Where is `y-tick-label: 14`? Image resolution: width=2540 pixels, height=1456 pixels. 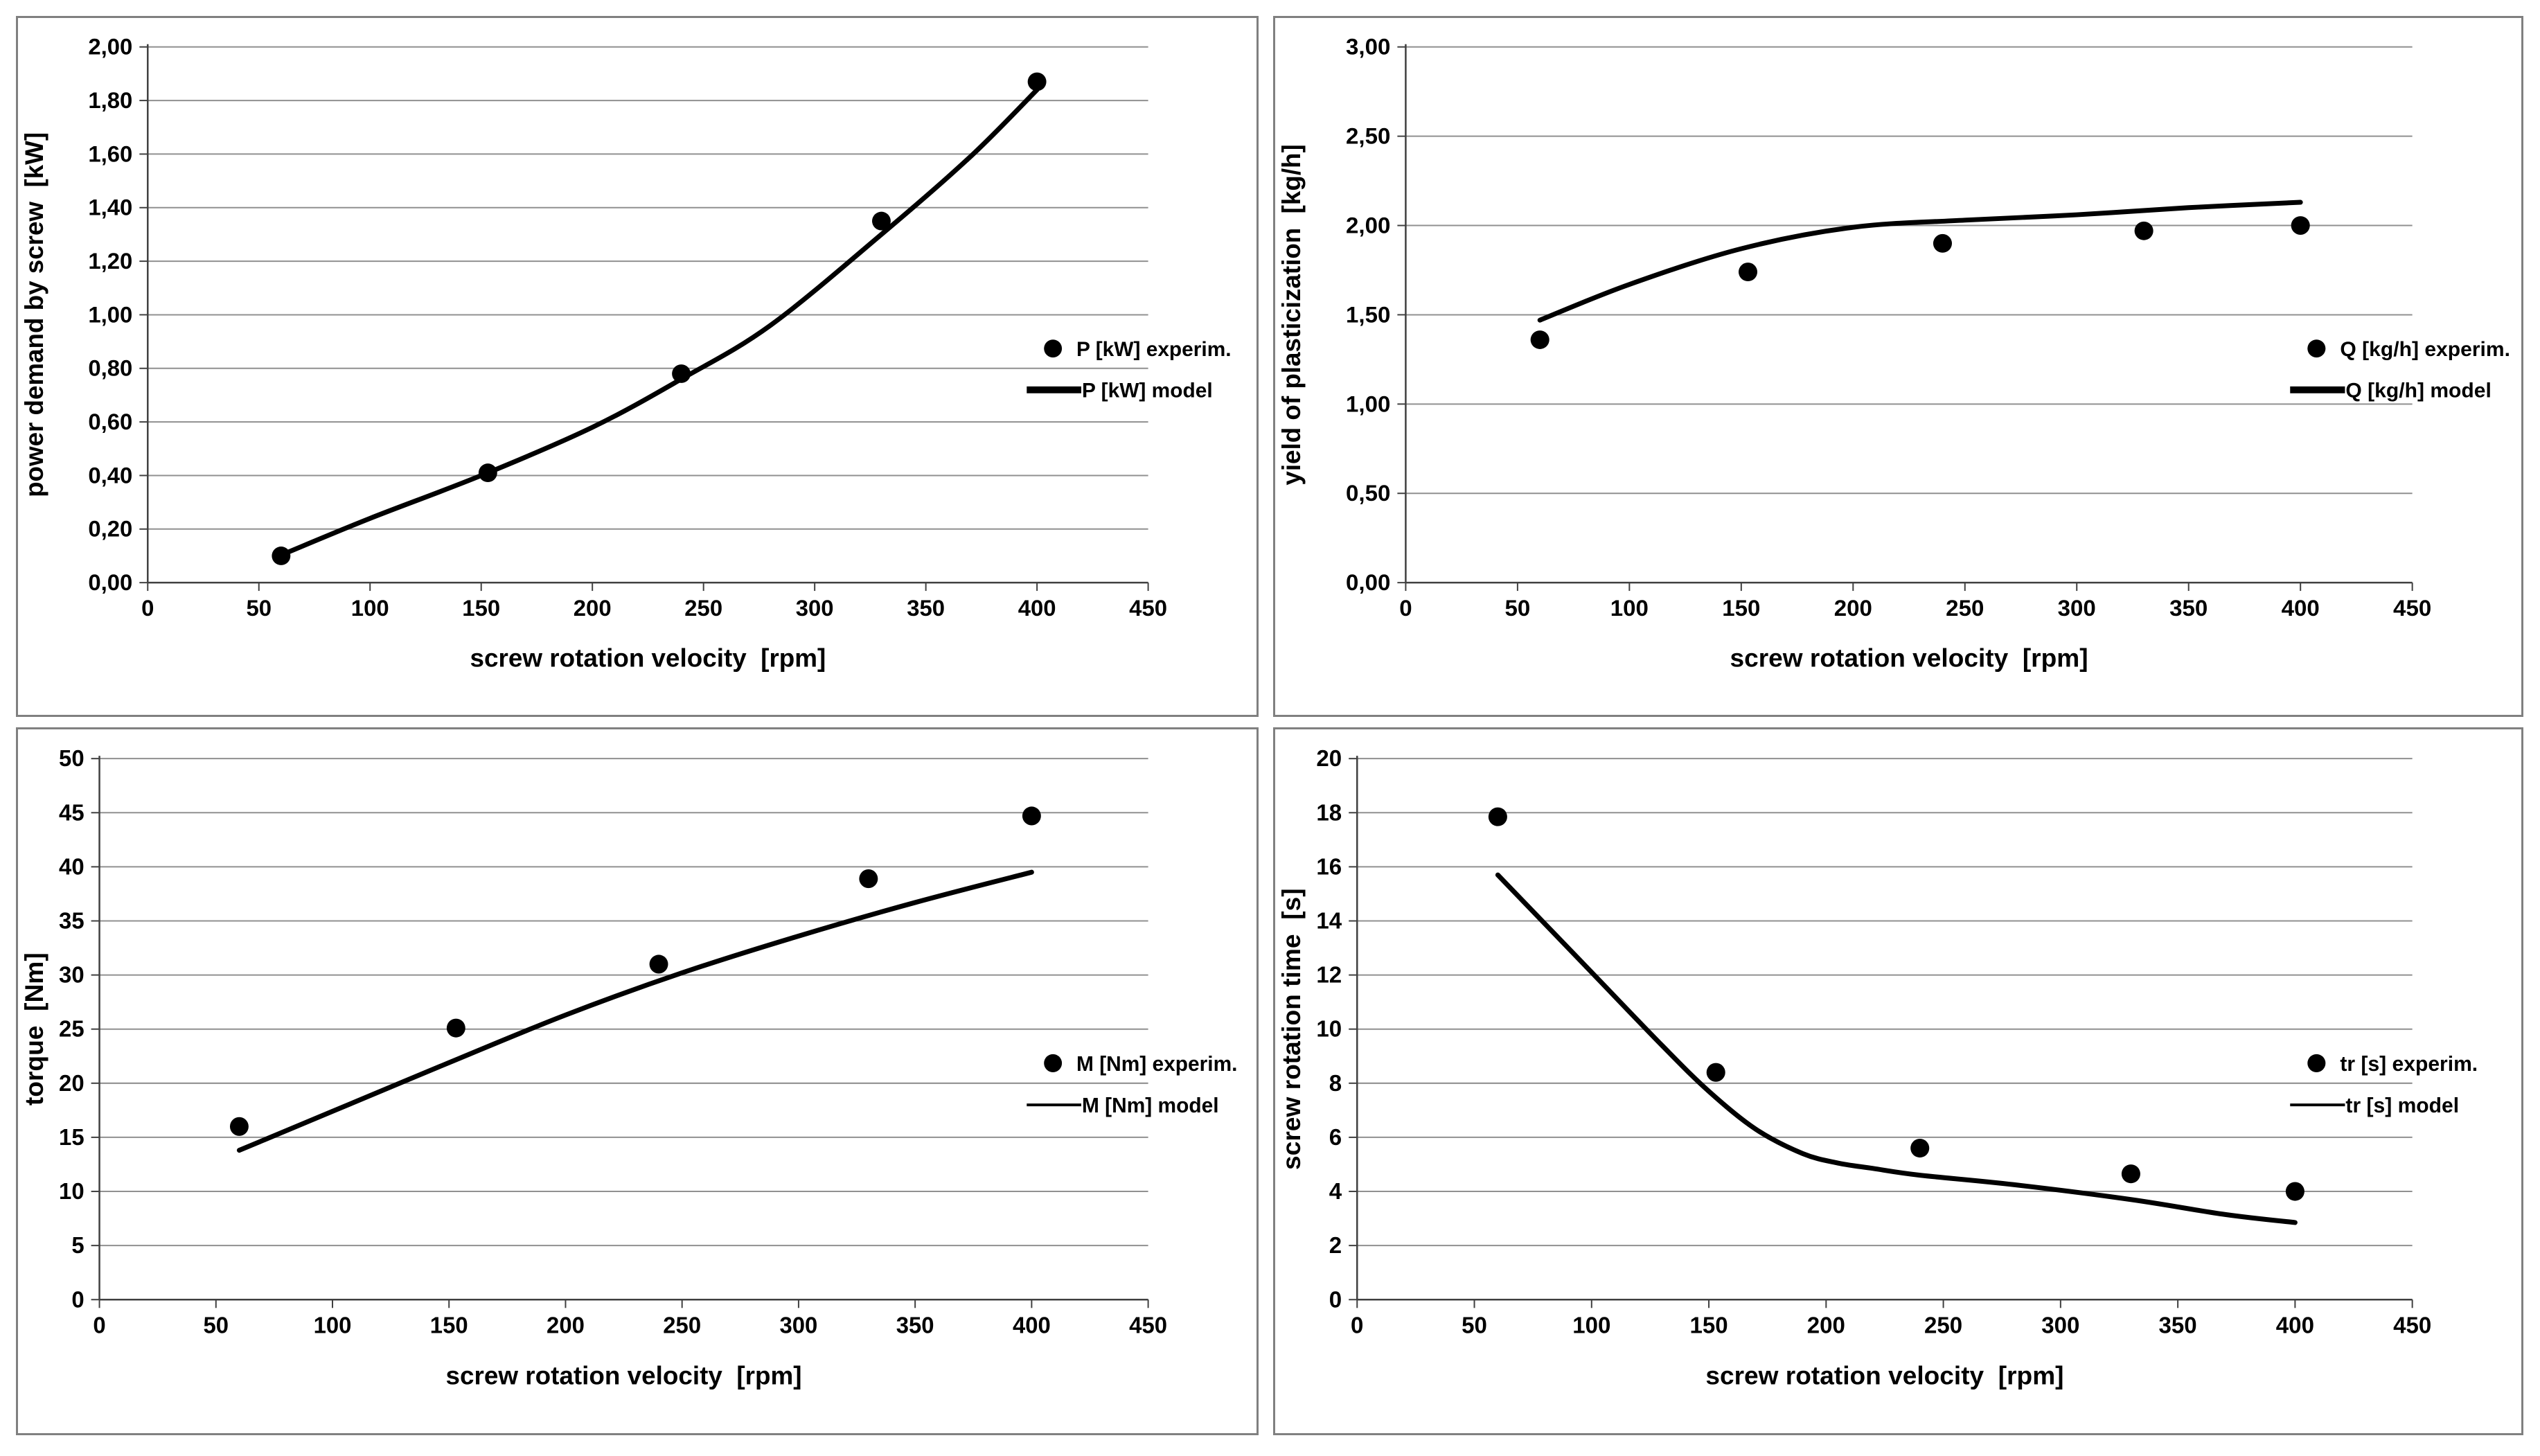 y-tick-label: 14 is located at coordinates (1329, 921).